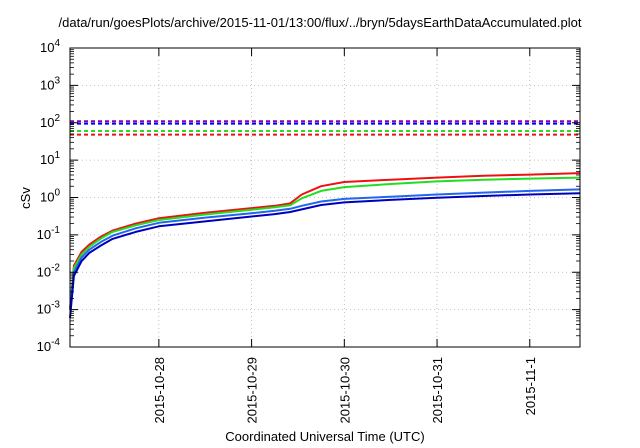 This screenshot has width=640, height=448. What do you see at coordinates (49, 270) in the screenshot?
I see `y-tick-label: 10⁻²` at bounding box center [49, 270].